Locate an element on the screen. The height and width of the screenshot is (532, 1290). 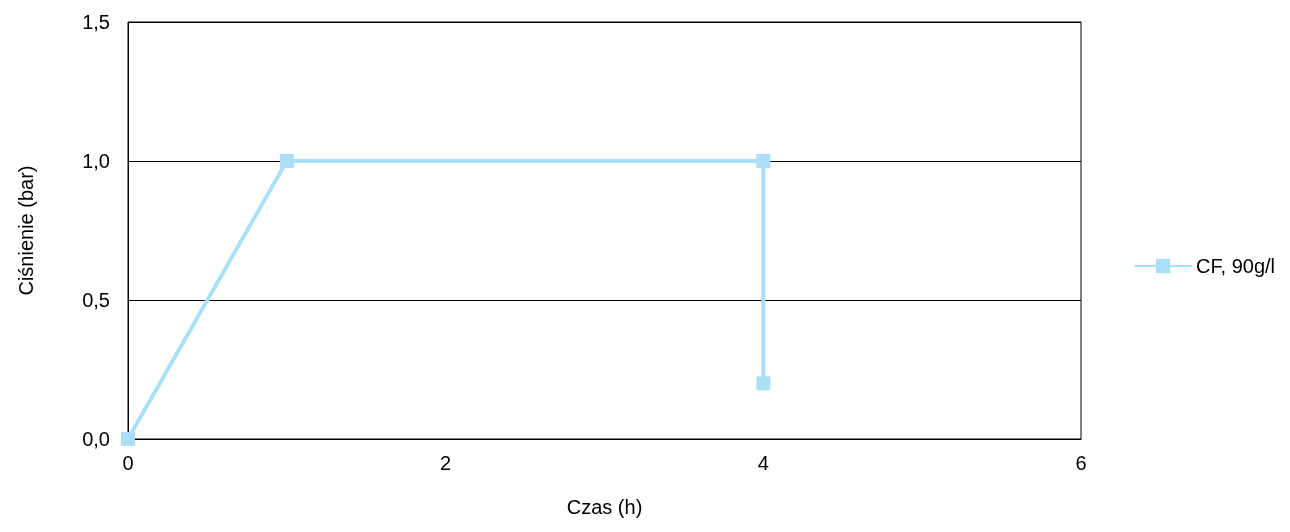
y-tick-label: 1,0 is located at coordinates (96, 161).